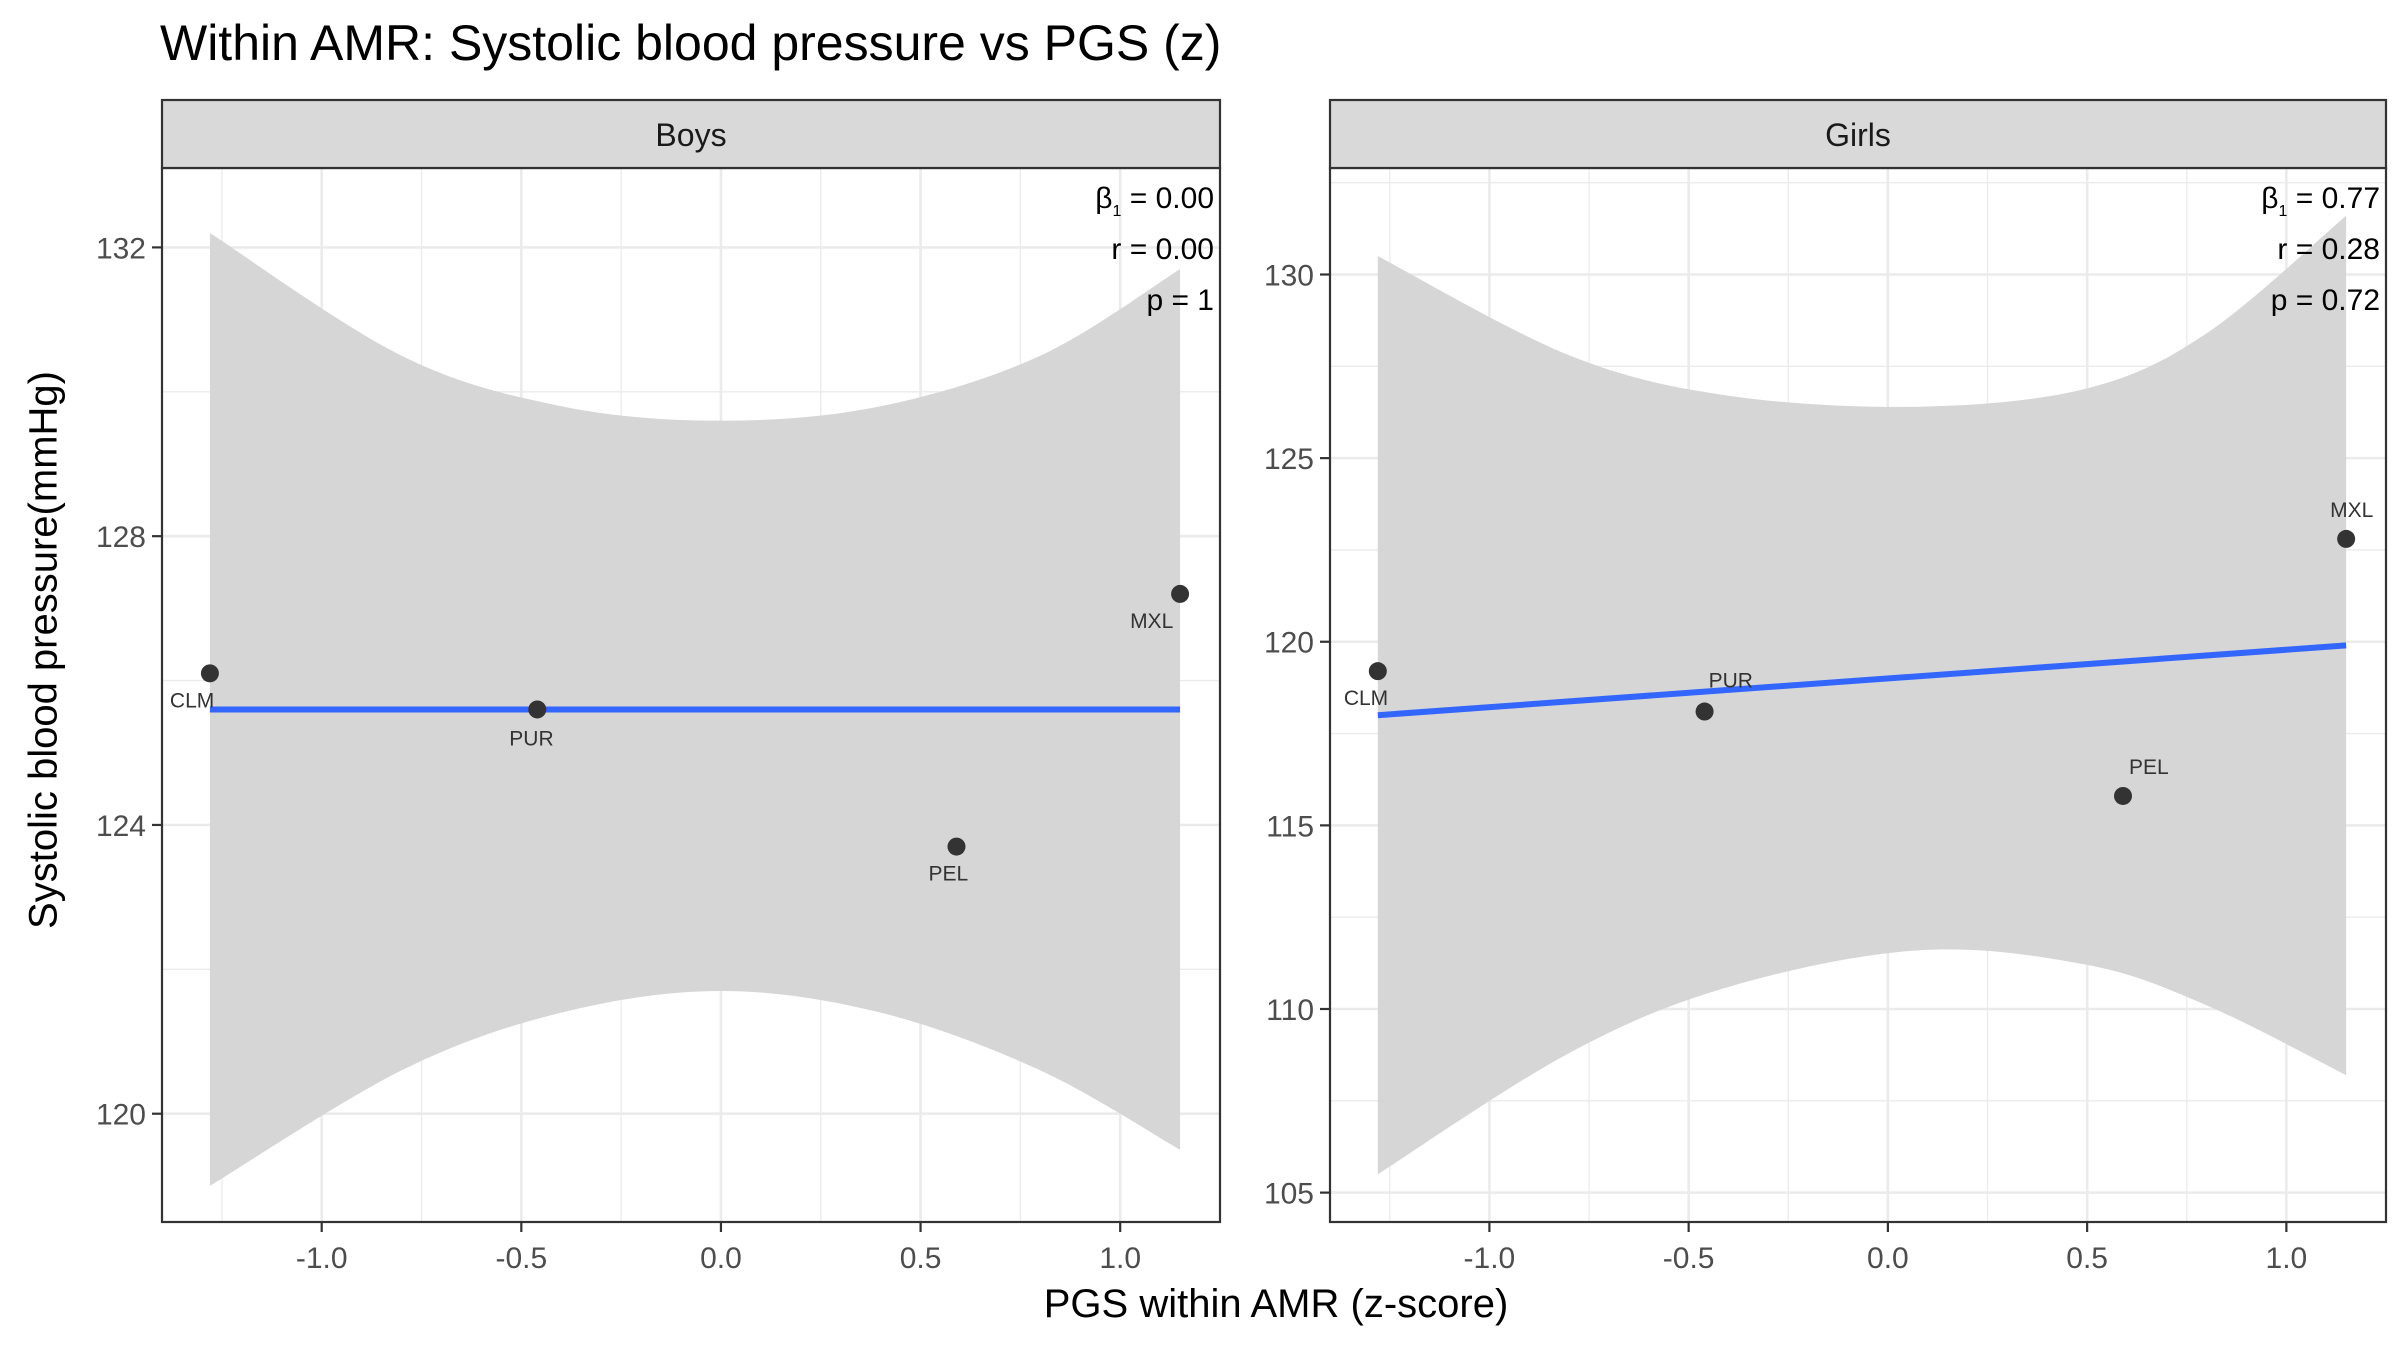  Describe the element at coordinates (1290, 826) in the screenshot. I see `y-tick-label: 115` at that location.